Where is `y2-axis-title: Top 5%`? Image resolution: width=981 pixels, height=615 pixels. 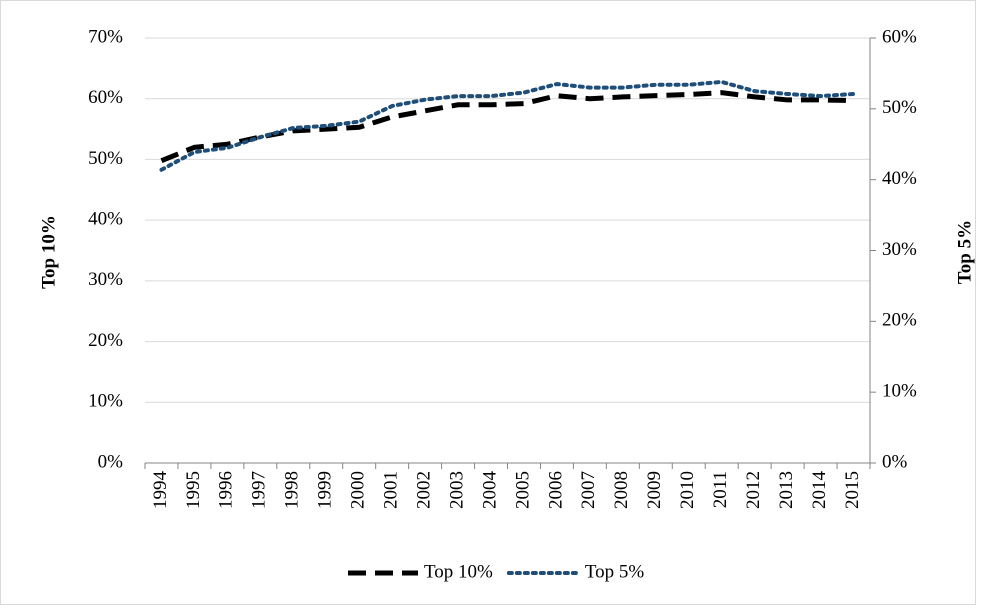 y2-axis-title: Top 5% is located at coordinates (964, 252).